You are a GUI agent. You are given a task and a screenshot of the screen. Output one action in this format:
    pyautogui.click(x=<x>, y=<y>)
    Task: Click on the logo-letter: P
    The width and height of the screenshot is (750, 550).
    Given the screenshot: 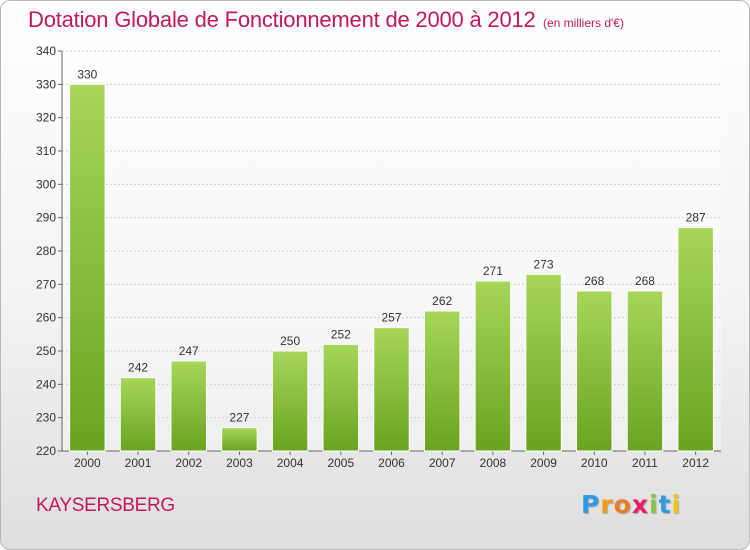 What is the action you would take?
    pyautogui.click(x=591, y=504)
    